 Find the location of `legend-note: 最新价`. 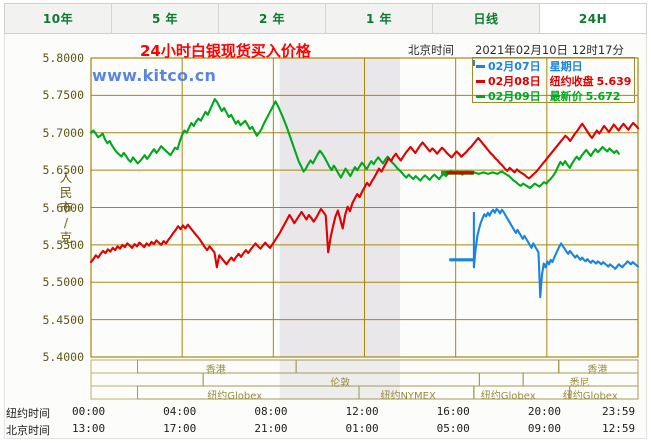

legend-note: 最新价 is located at coordinates (566, 96).